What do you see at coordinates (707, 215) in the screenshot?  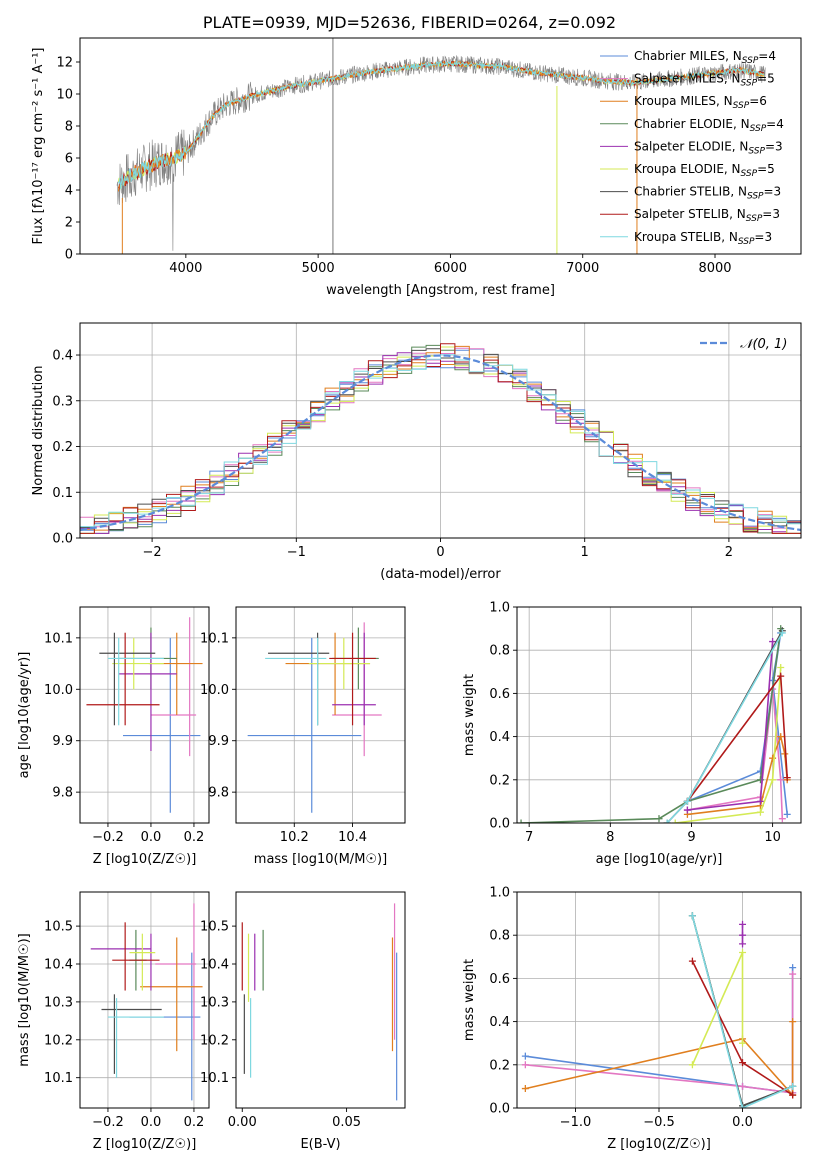 I see `legend-label-salpeter_stelib: Salpeter STELIB, NSSP=3` at bounding box center [707, 215].